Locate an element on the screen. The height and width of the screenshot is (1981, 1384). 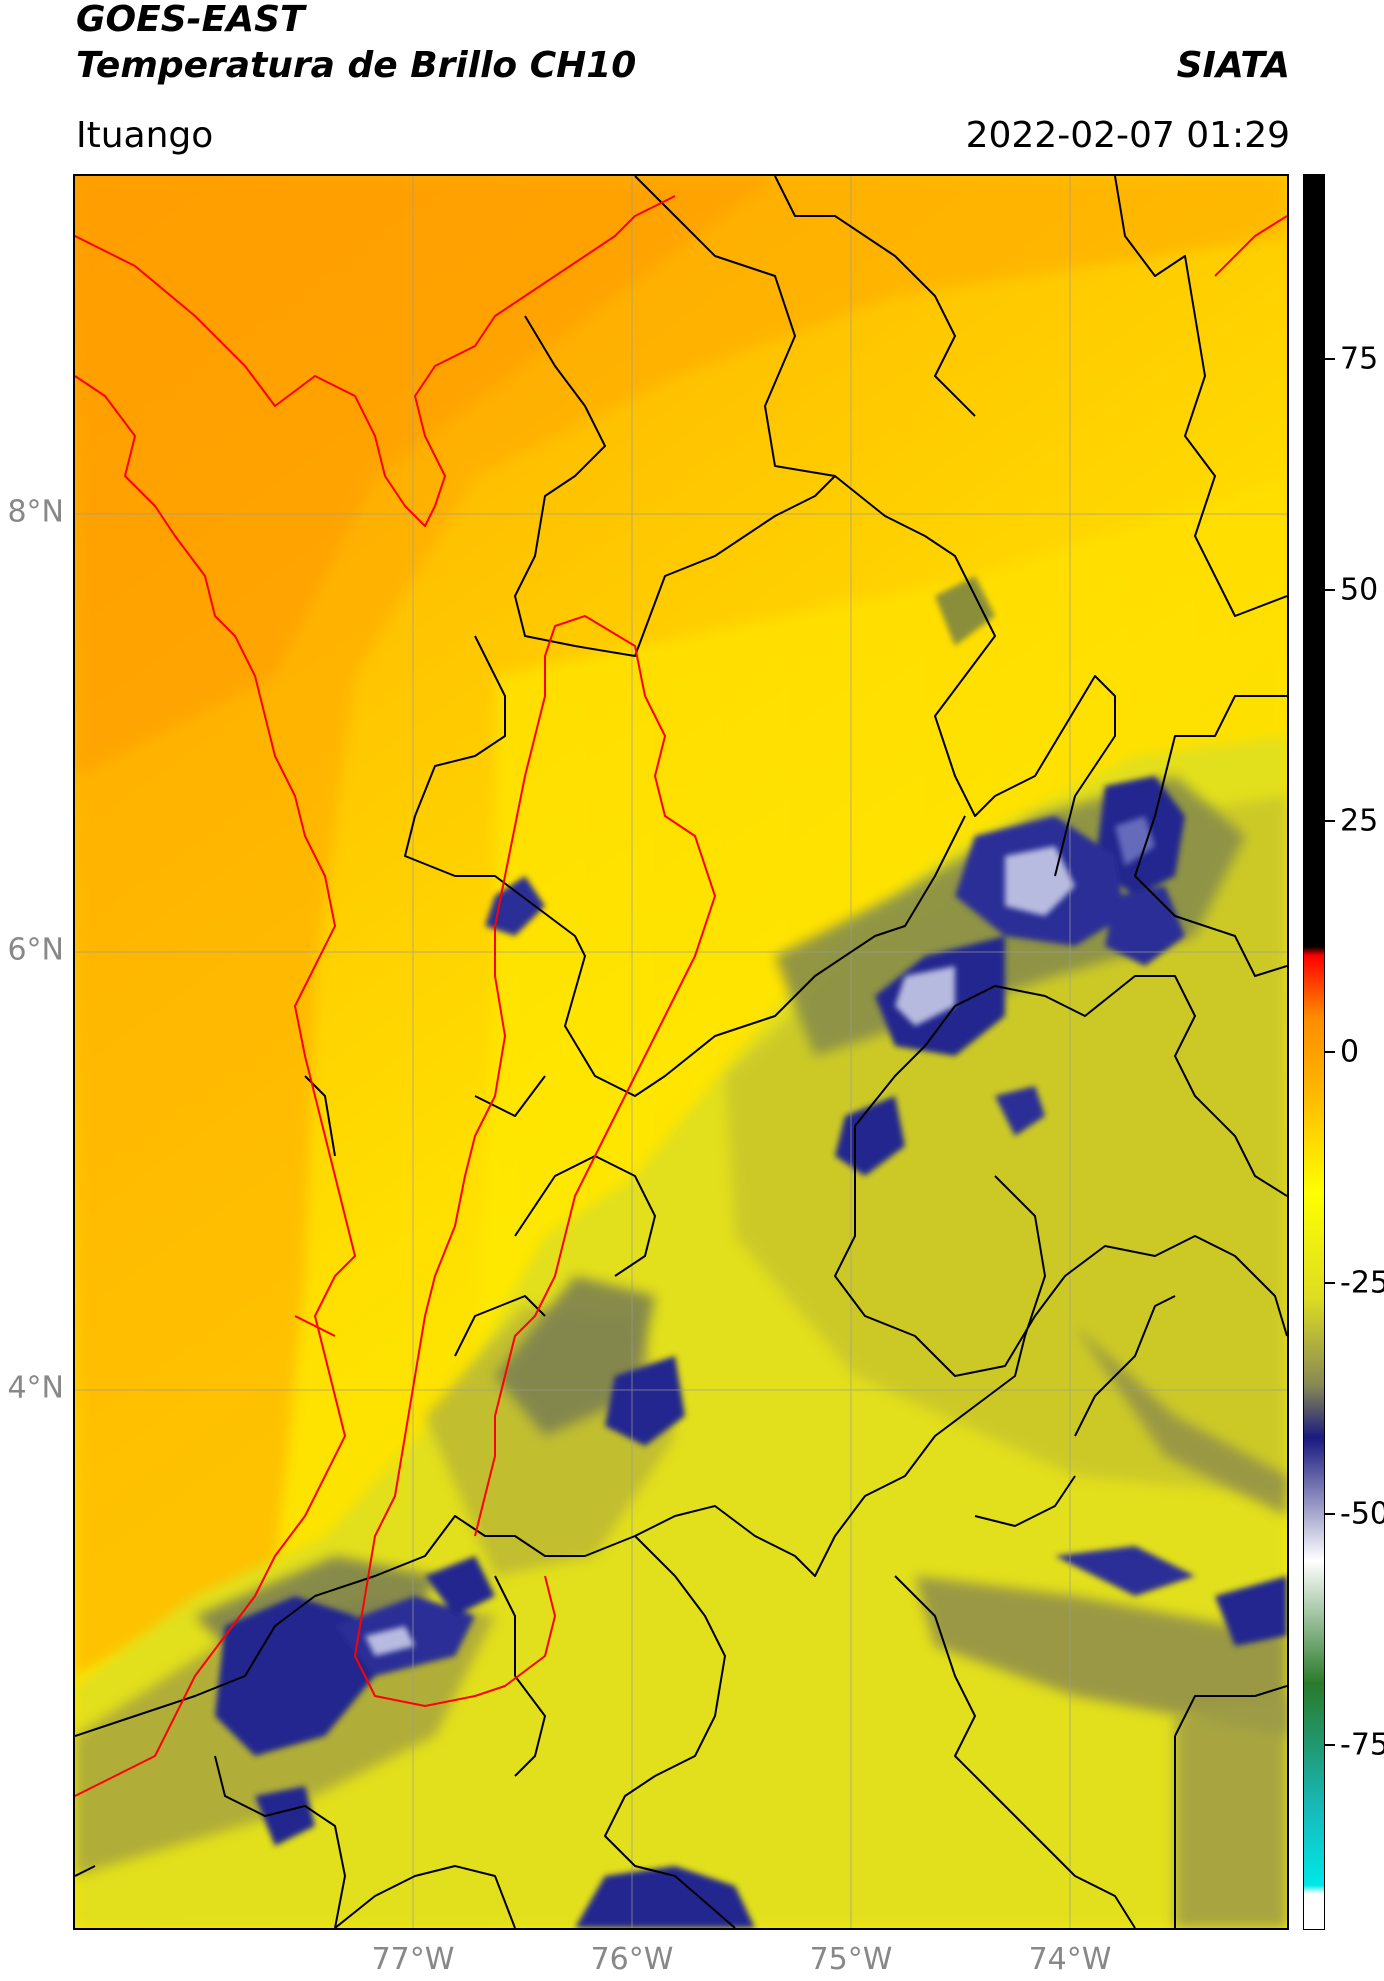
datetime-label: 2022-02-07 01:29 is located at coordinates (1127, 135).